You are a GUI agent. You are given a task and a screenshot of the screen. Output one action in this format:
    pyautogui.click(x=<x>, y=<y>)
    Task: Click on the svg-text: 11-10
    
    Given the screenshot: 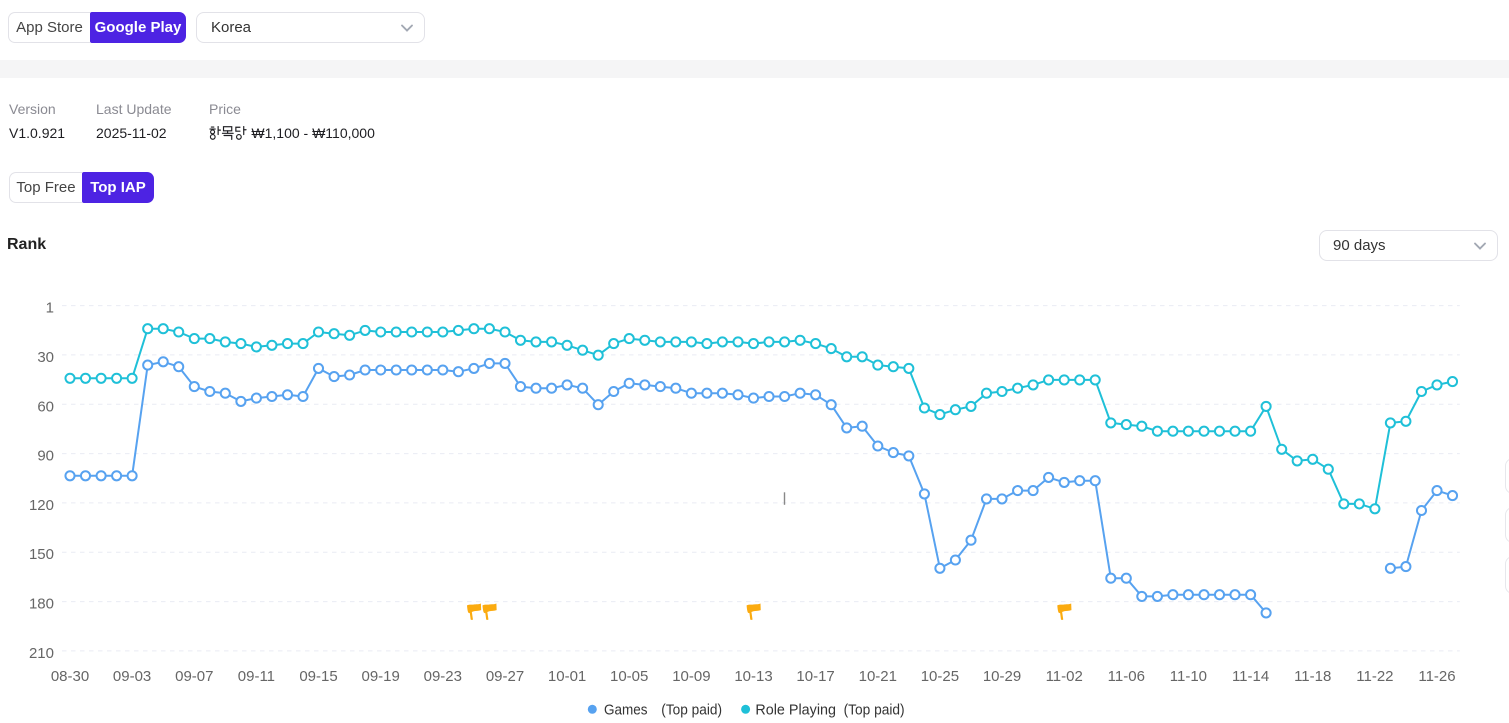 What is the action you would take?
    pyautogui.click(x=1188, y=676)
    